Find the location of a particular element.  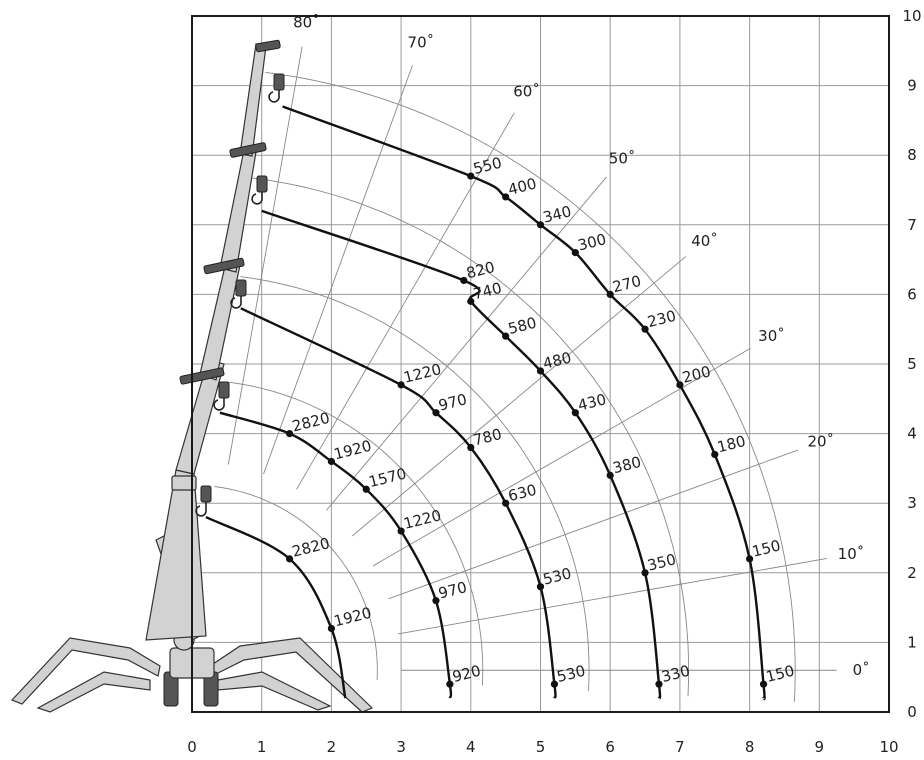

load-value-label: 400 is located at coordinates (522, 186).